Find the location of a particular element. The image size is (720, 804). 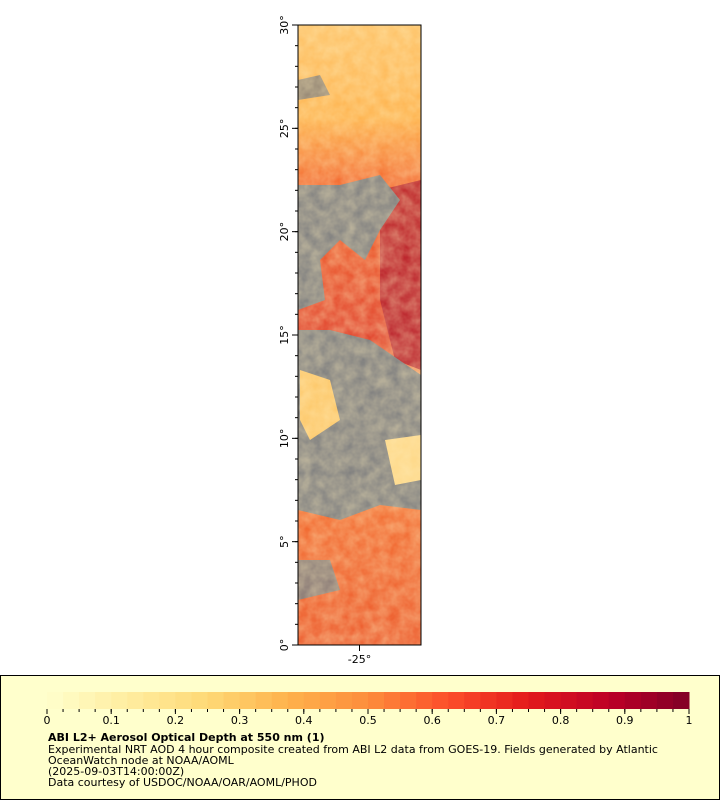

lat-tick-label: 25° is located at coordinates (284, 129).